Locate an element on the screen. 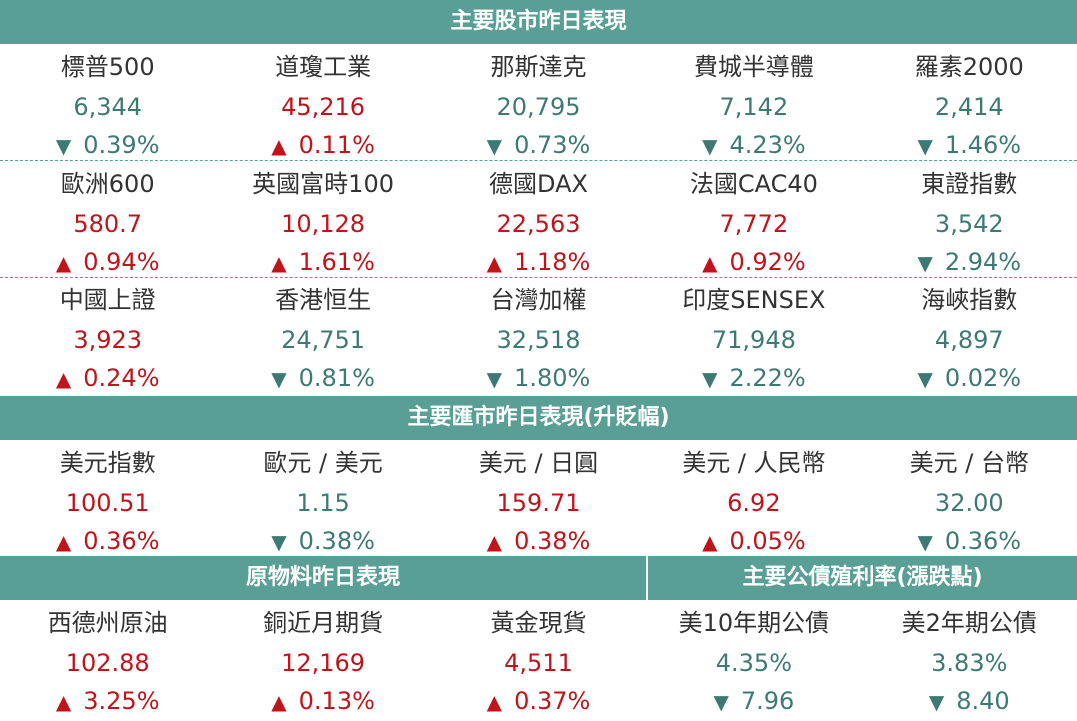 This screenshot has width=1077, height=721. bonds-header: 主要公債殖利率(漲跌點) is located at coordinates (862, 578).